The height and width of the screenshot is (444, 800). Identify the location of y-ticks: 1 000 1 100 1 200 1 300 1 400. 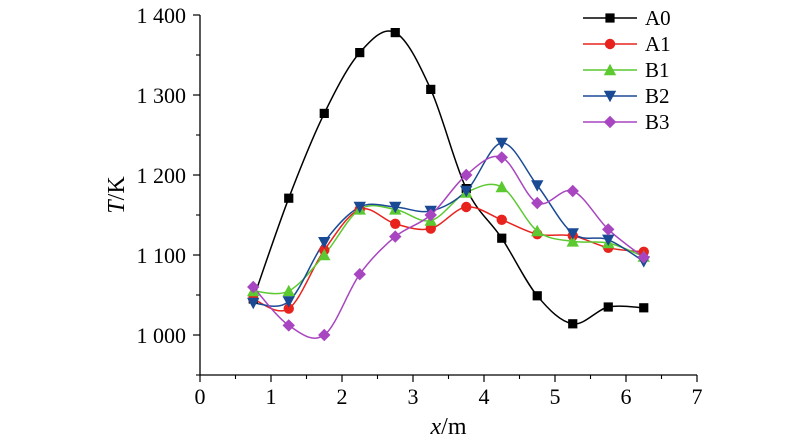
(168, 189).